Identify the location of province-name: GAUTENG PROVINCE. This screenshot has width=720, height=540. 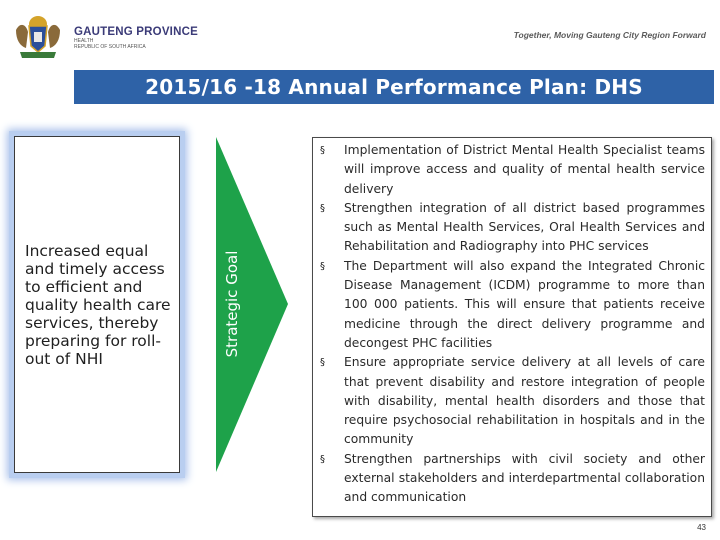
(136, 32).